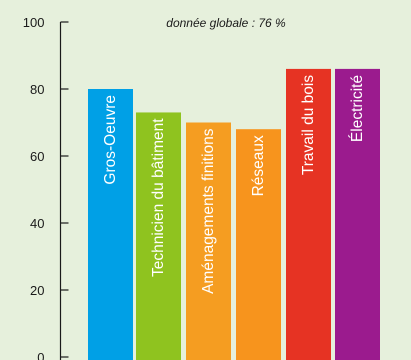 The width and height of the screenshot is (411, 360). Describe the element at coordinates (34, 22) in the screenshot. I see `y-tick-label: 100` at that location.